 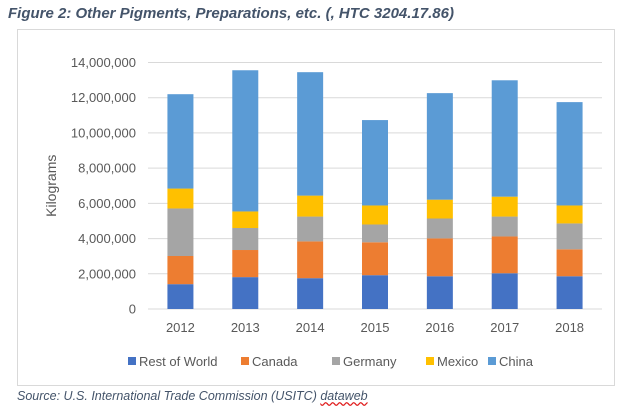 What do you see at coordinates (310, 327) in the screenshot?
I see `x-tick-label: 2014` at bounding box center [310, 327].